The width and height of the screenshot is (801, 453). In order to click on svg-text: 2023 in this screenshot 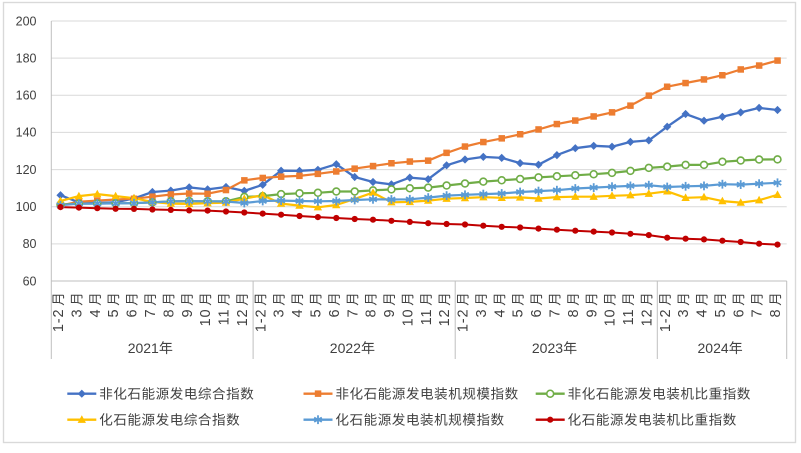, I will do `click(547, 348)`.